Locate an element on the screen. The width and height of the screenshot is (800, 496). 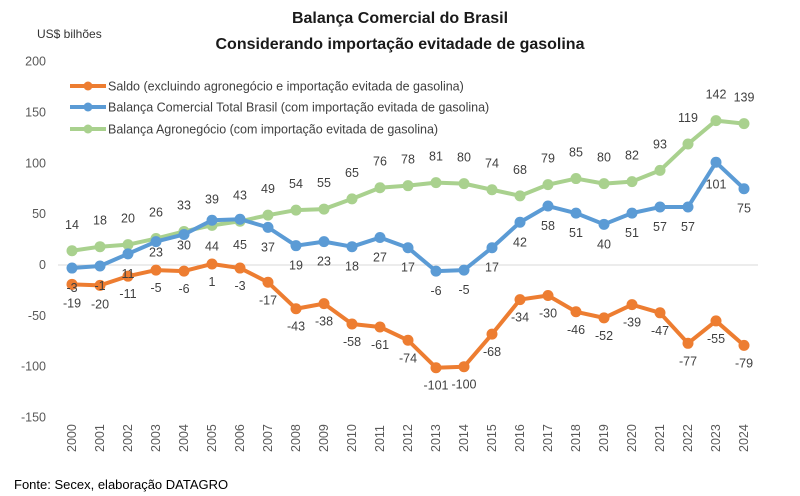
data-label: -47 is located at coordinates (660, 331).